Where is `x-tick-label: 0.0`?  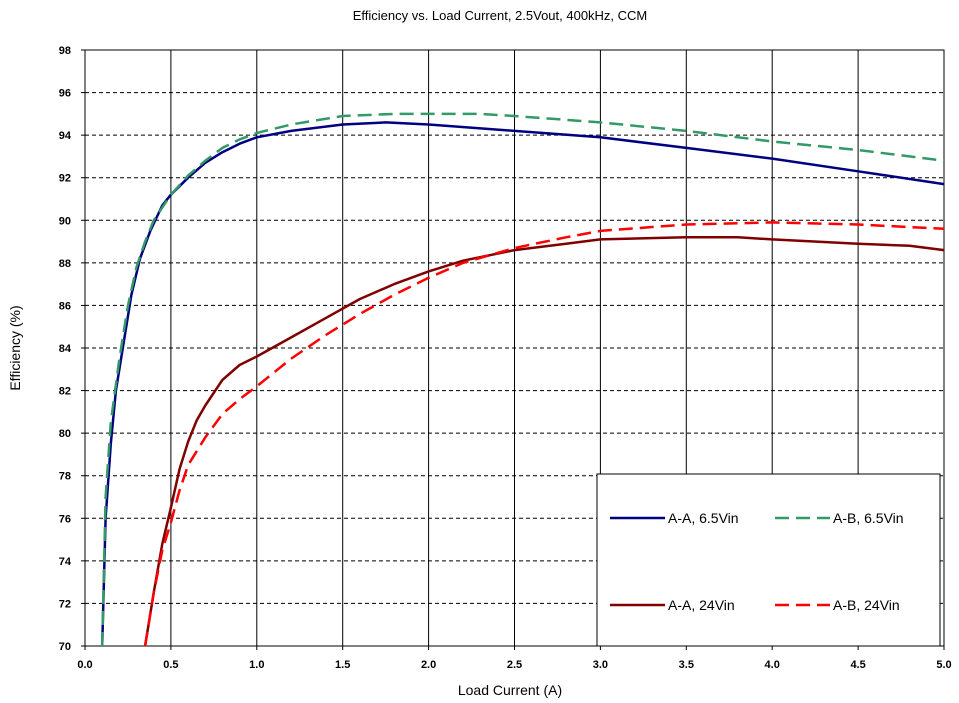
x-tick-label: 0.0 is located at coordinates (84, 665).